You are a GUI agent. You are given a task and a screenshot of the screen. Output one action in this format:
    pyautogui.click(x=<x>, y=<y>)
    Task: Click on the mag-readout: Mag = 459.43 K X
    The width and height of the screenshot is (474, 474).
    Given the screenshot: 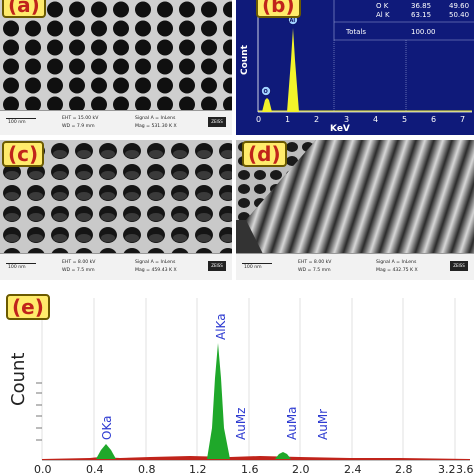 What is the action you would take?
    pyautogui.click(x=156, y=270)
    